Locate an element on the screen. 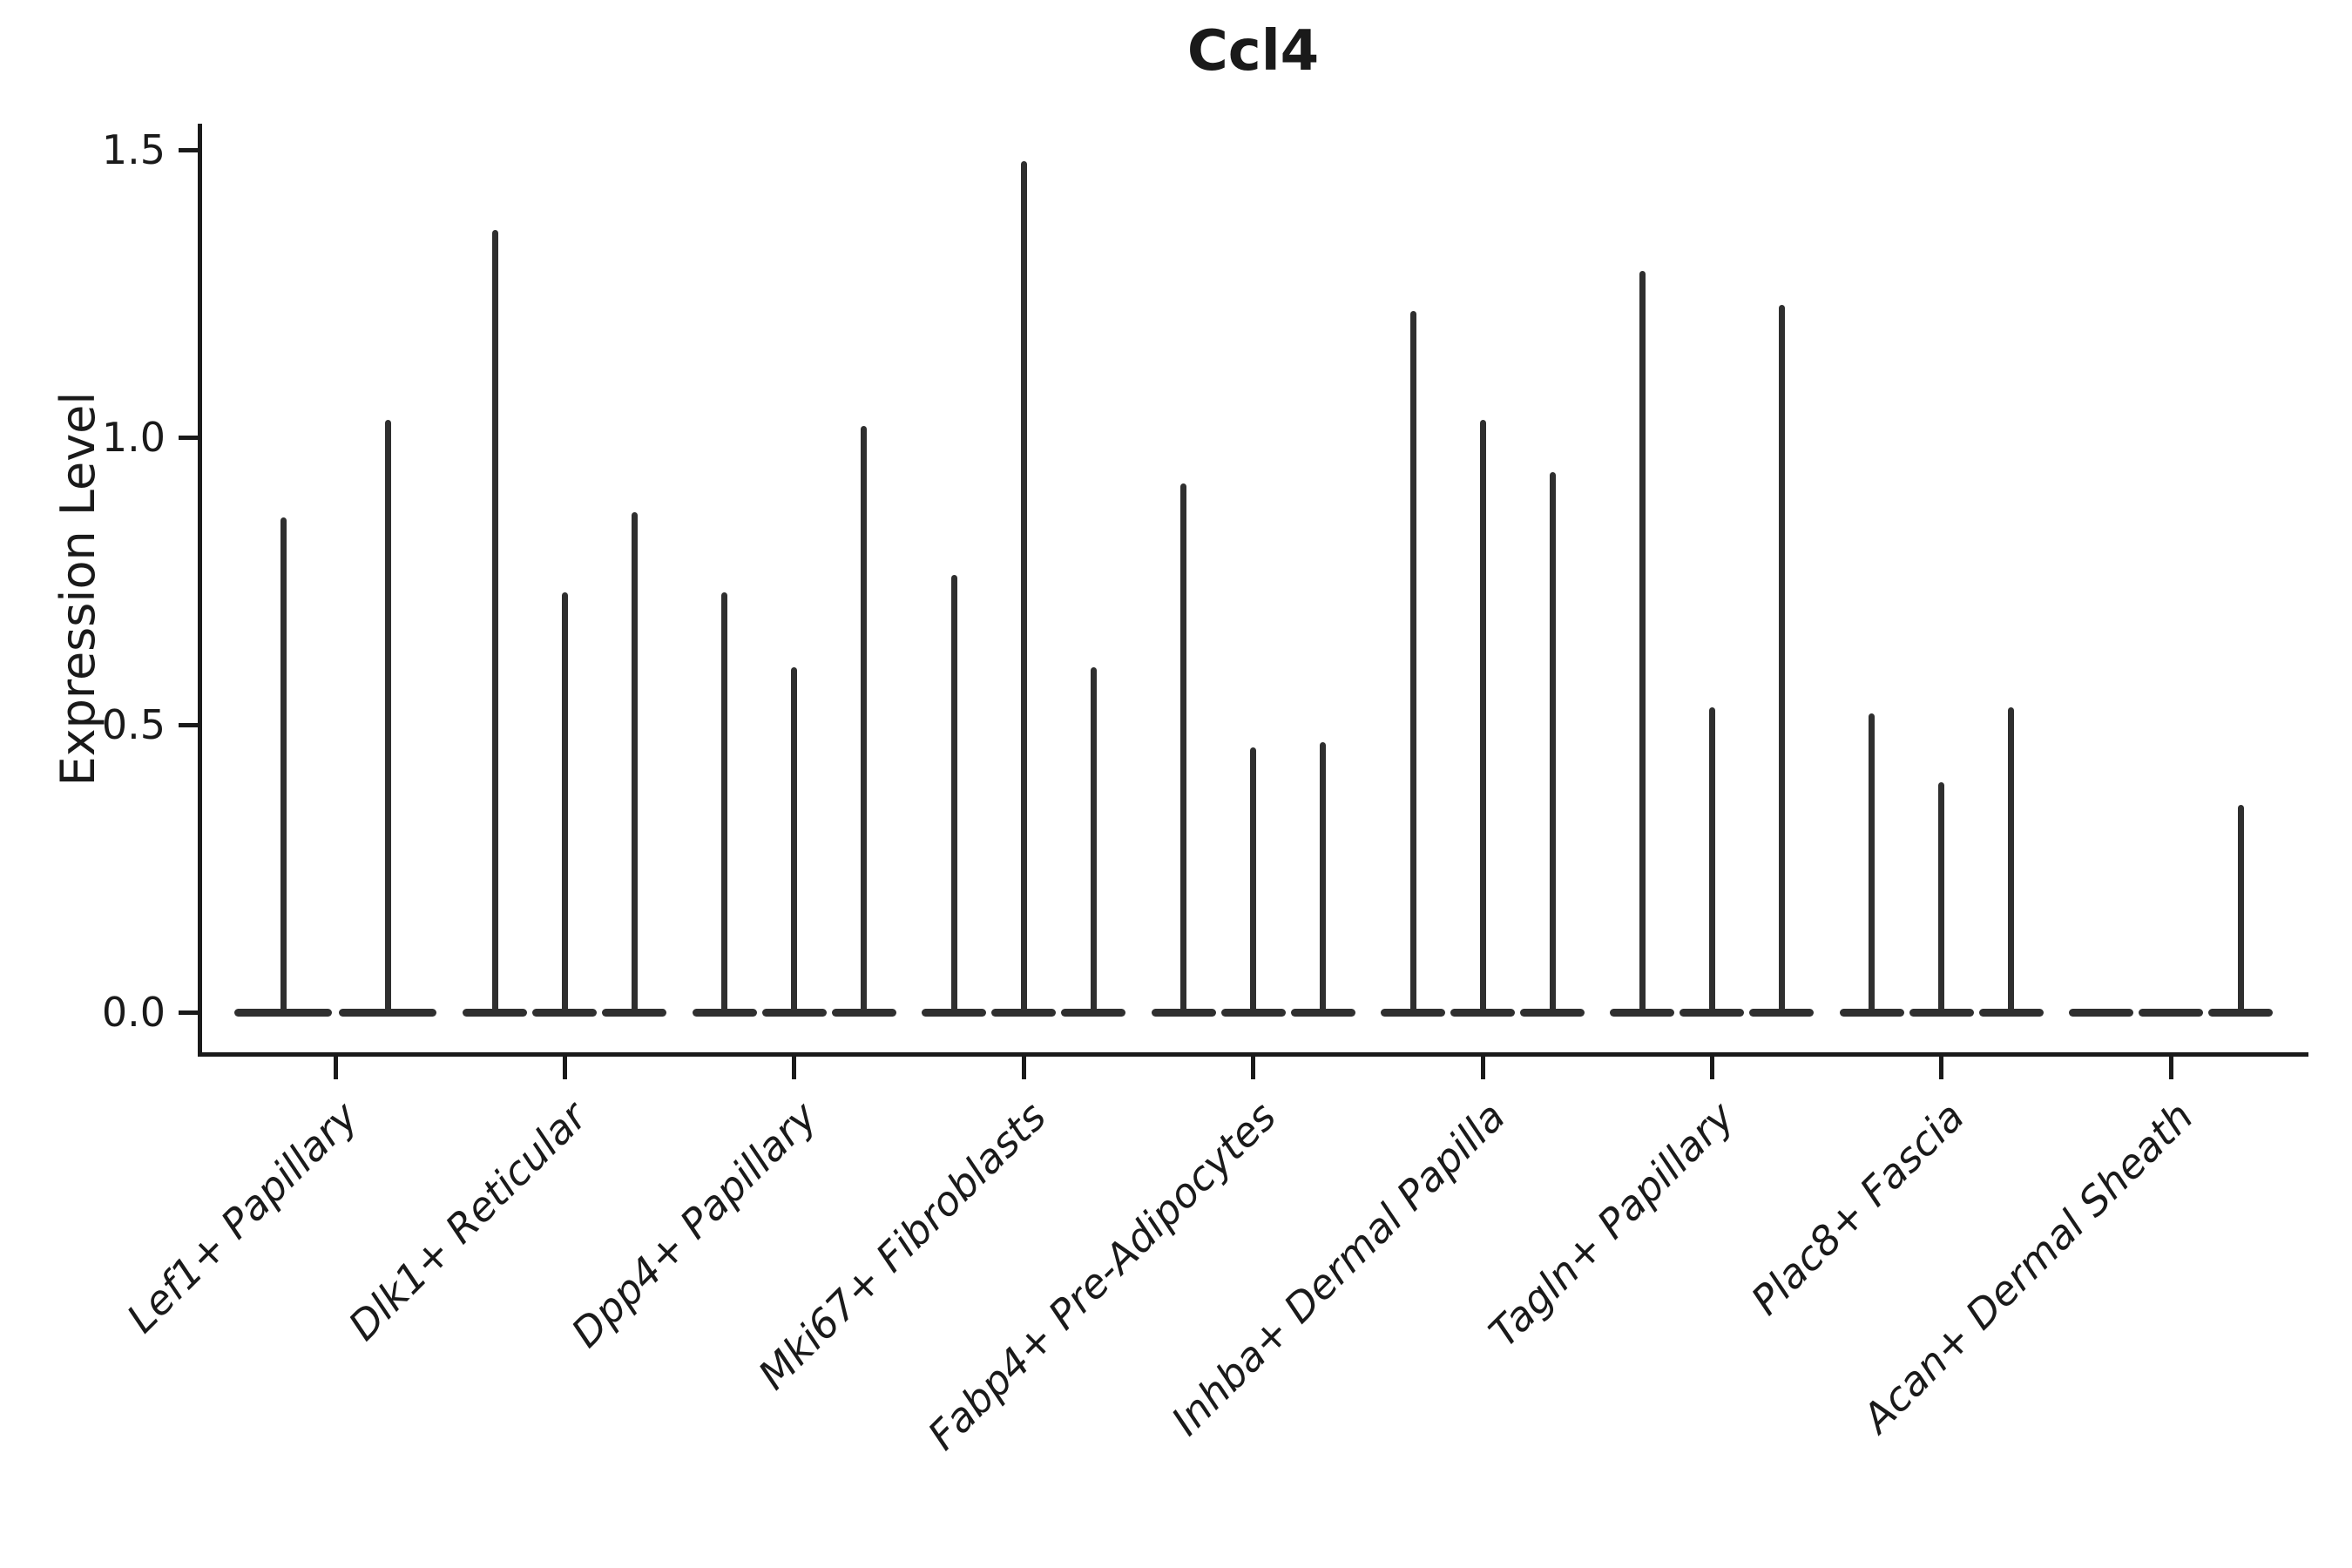  chart-title: Ccl4 is located at coordinates (1253, 52).